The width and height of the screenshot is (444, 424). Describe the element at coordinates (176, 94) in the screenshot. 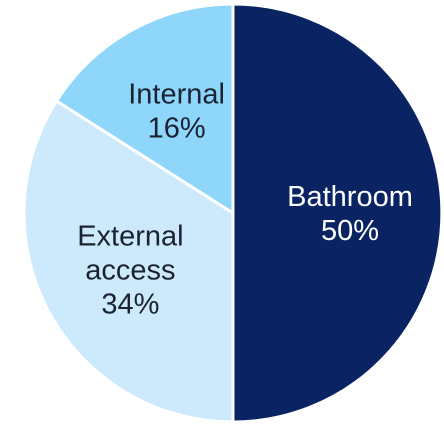

I see `pie-label-name: Internal` at that location.